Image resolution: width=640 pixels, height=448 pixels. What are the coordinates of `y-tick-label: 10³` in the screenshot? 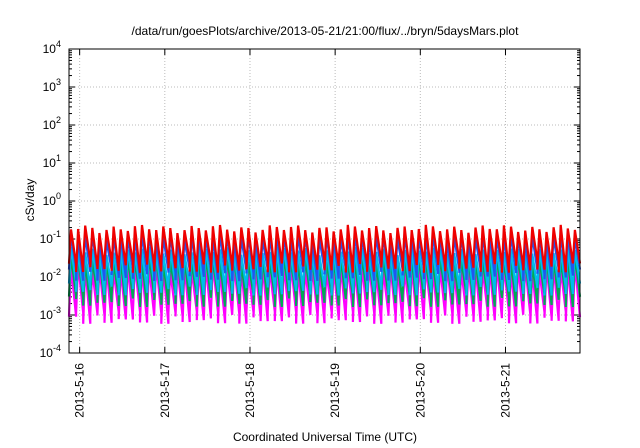 It's located at (52, 85).